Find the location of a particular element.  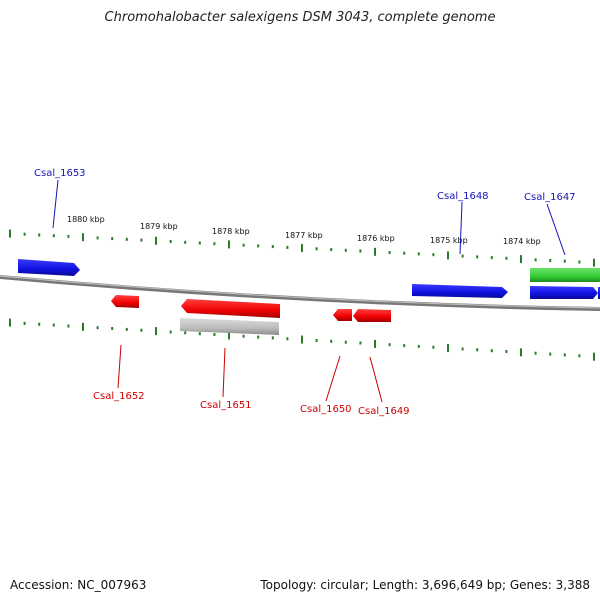

gene-csal-1653-arrow is located at coordinates (49, 267).